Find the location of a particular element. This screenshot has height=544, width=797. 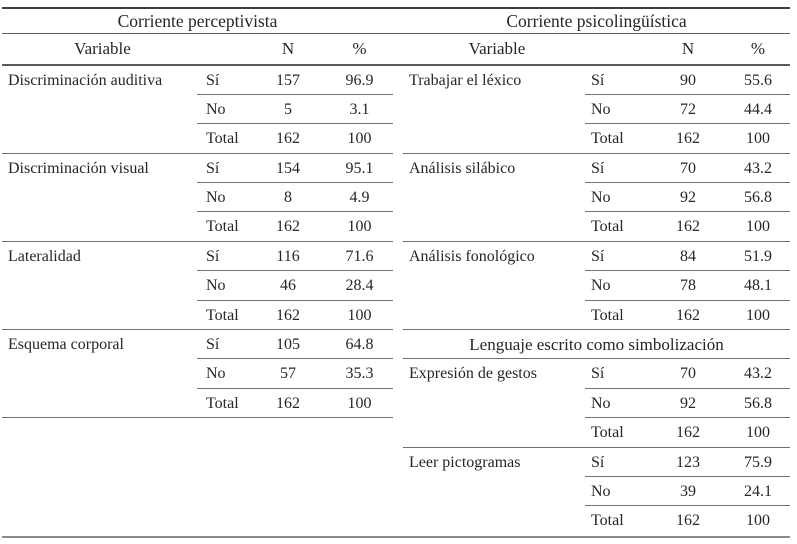

percent-cell: 35.3 is located at coordinates (359, 374).